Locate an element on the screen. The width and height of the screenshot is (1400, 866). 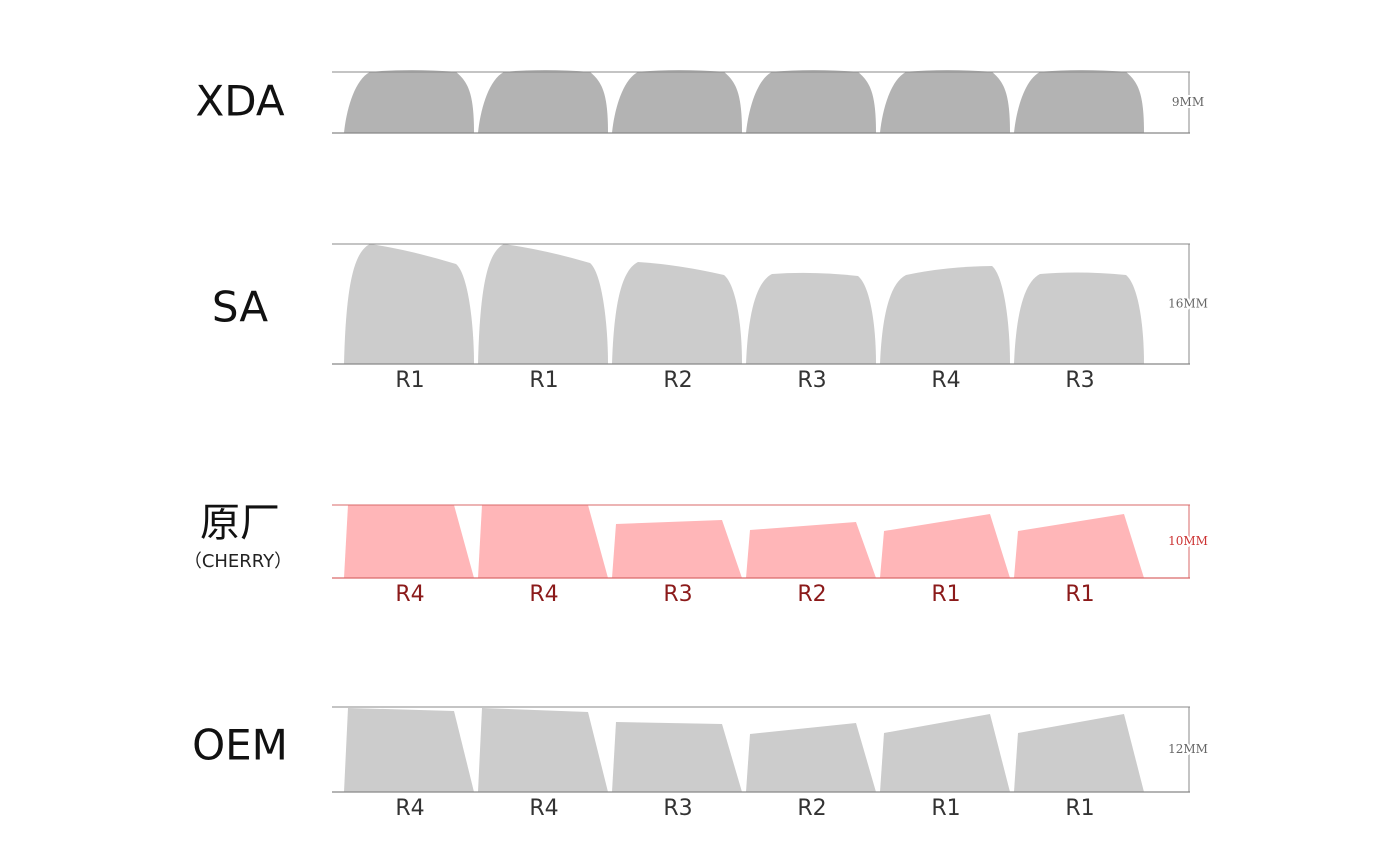
profile-name: 原厂 is located at coordinates (240, 523).